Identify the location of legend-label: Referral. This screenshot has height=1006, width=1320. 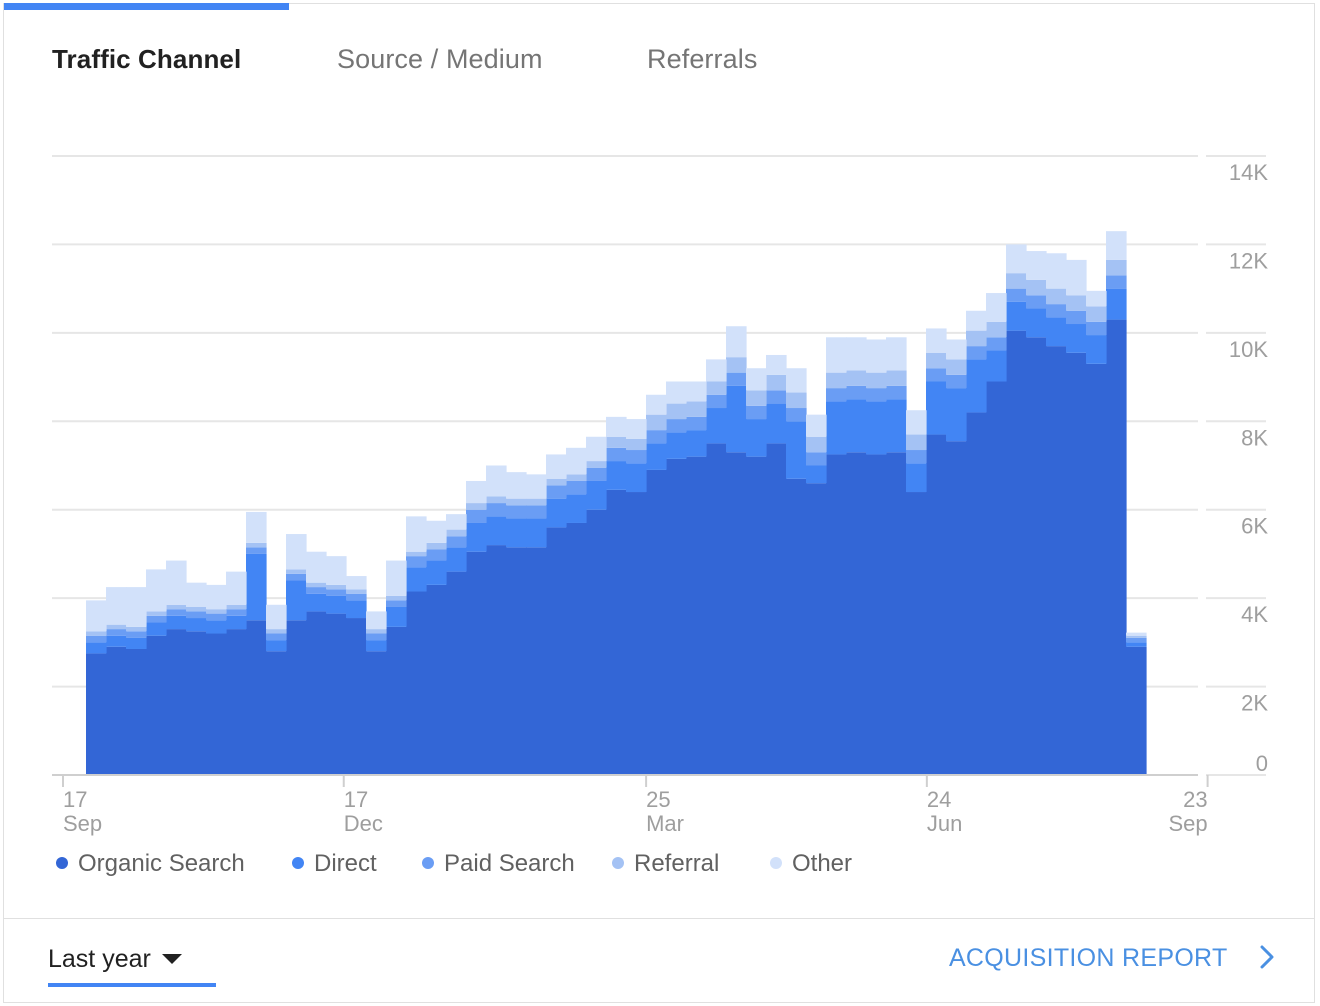
(677, 863).